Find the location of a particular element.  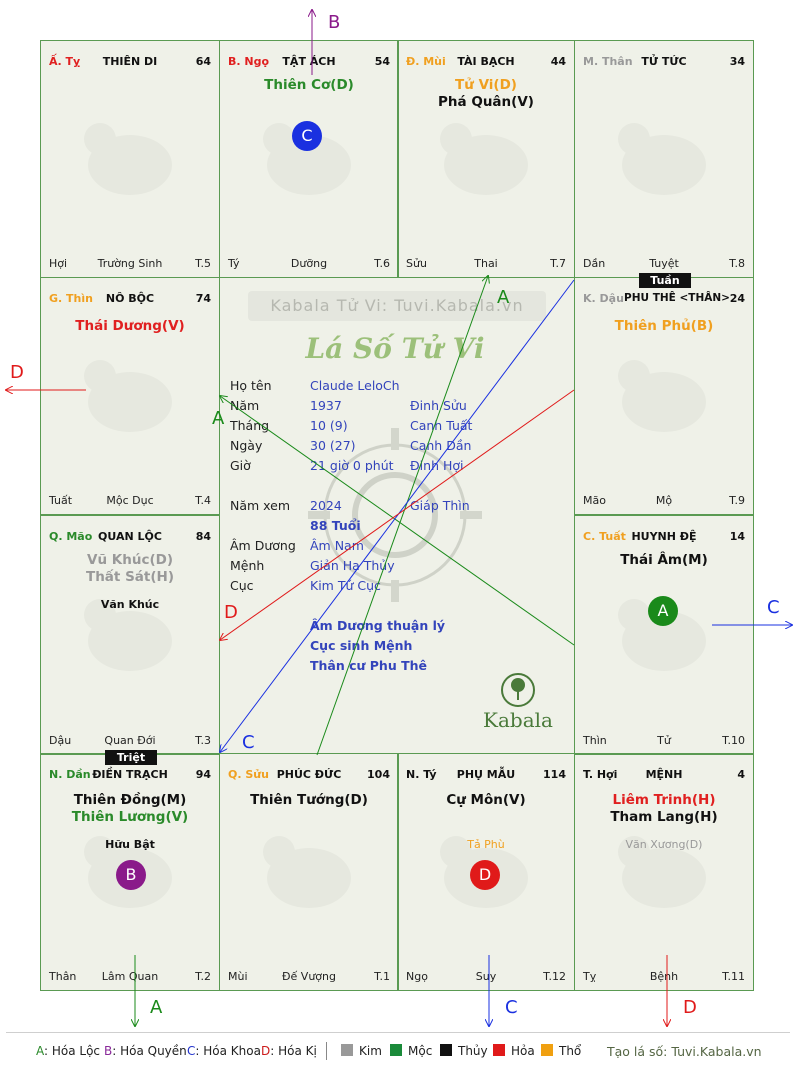

palace-header: THIÊN DI Ấ. Tỵ 64 is located at coordinates (130, 62).